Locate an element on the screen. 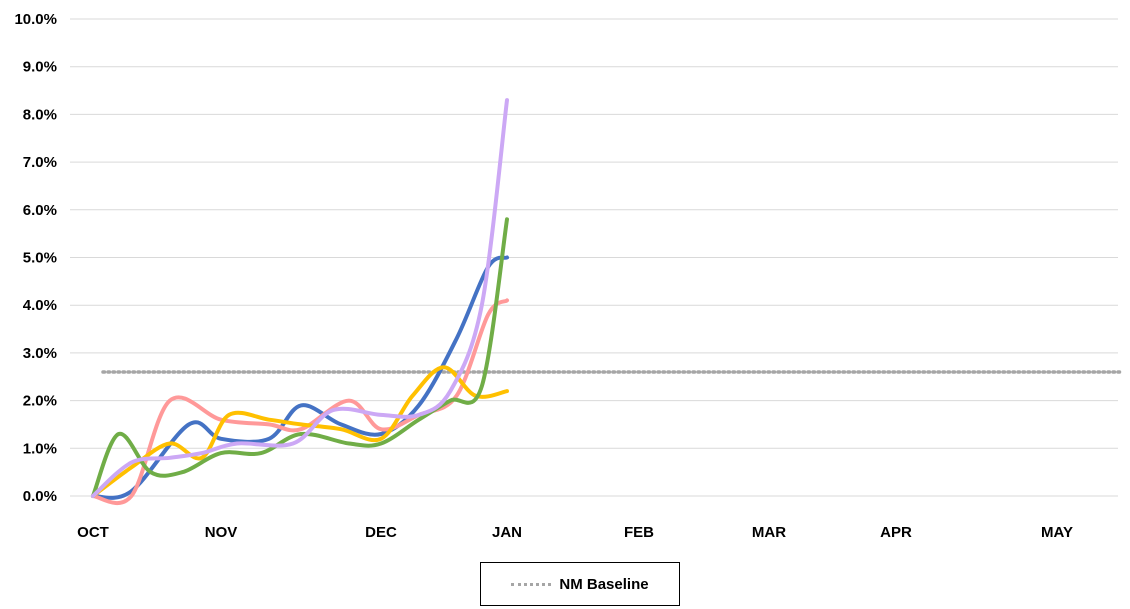  y-tick-label: 1.0% is located at coordinates (40, 448).